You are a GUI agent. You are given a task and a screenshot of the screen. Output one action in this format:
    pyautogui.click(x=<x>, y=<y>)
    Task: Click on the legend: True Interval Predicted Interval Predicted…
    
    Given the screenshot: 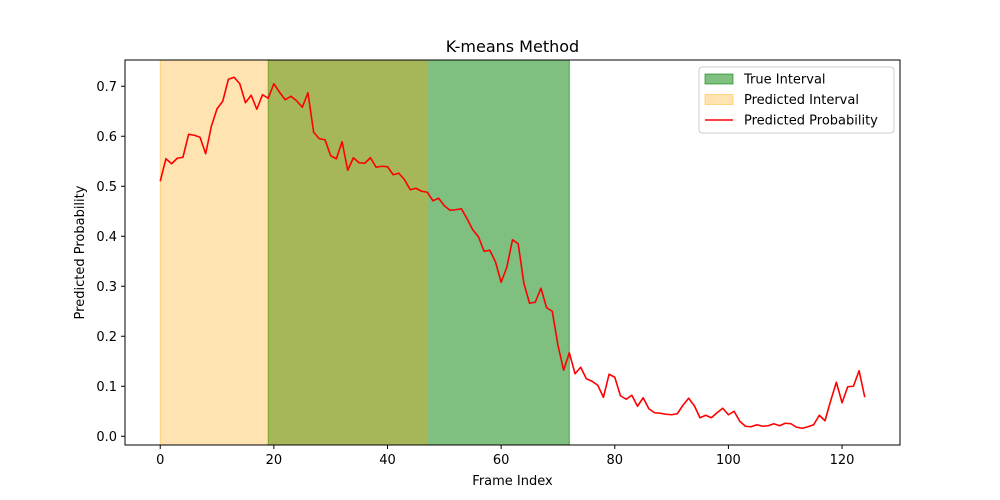 What is the action you would take?
    pyautogui.click(x=796, y=100)
    